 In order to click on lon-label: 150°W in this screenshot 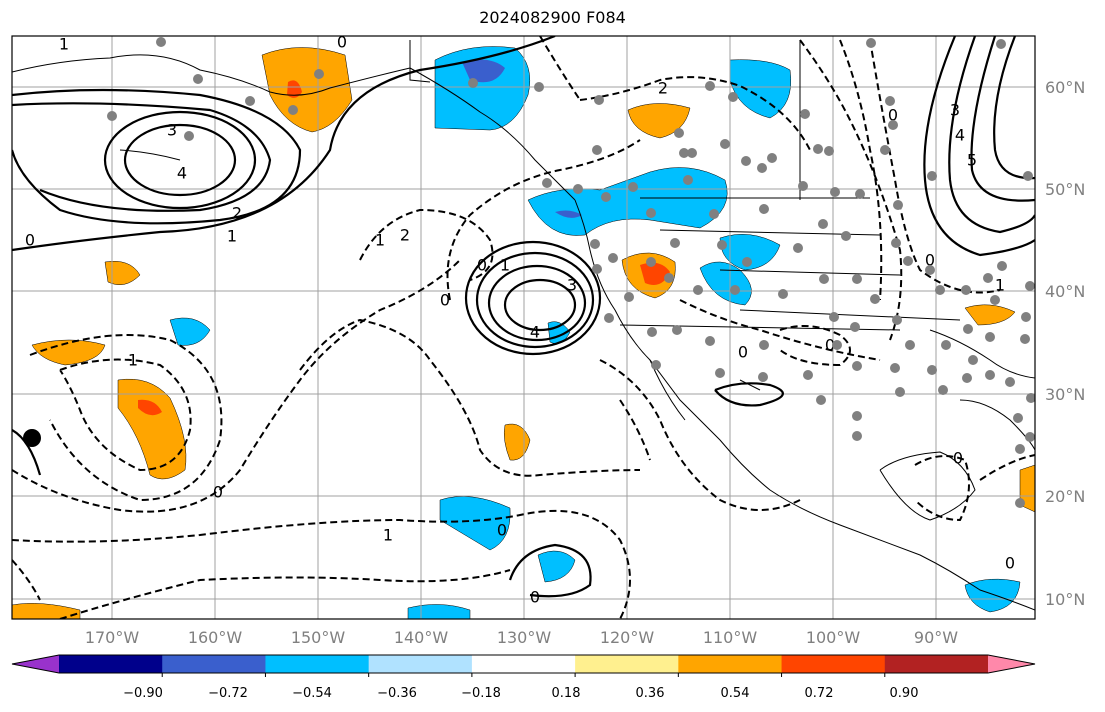, I will do `click(318, 637)`.